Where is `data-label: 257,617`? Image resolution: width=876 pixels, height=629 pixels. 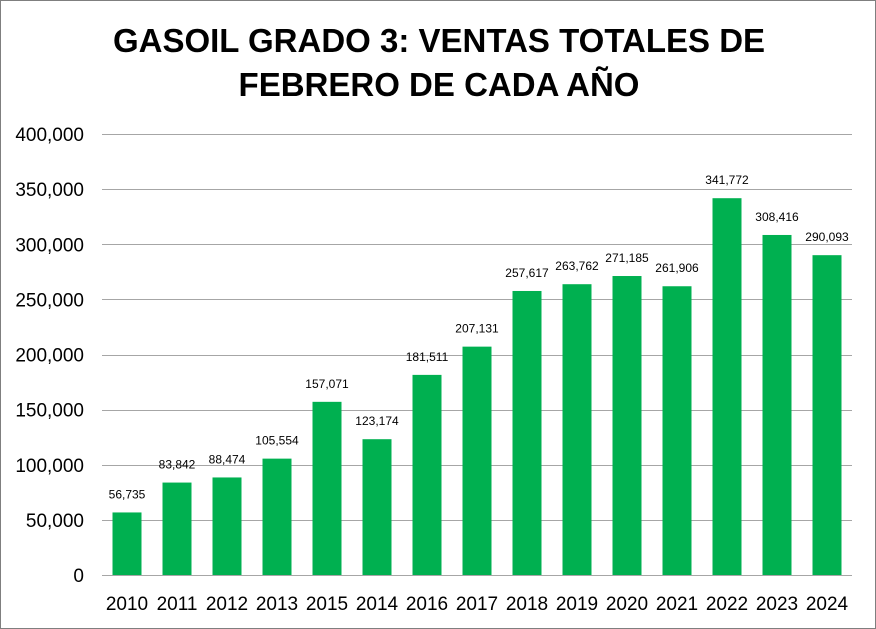 data-label: 257,617 is located at coordinates (527, 273).